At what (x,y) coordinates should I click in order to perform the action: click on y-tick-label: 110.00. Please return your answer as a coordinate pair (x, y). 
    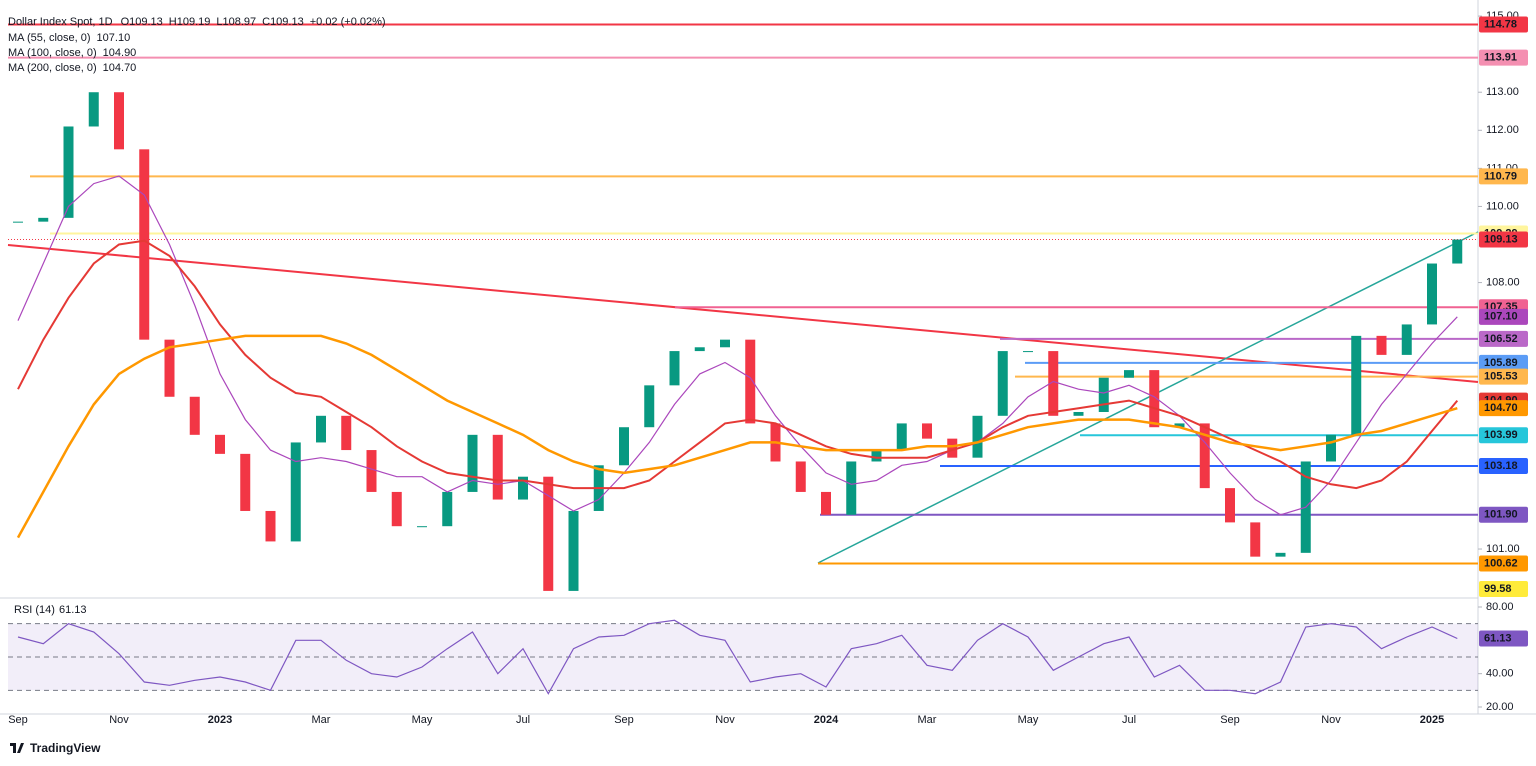
    Looking at the image, I should click on (1502, 206).